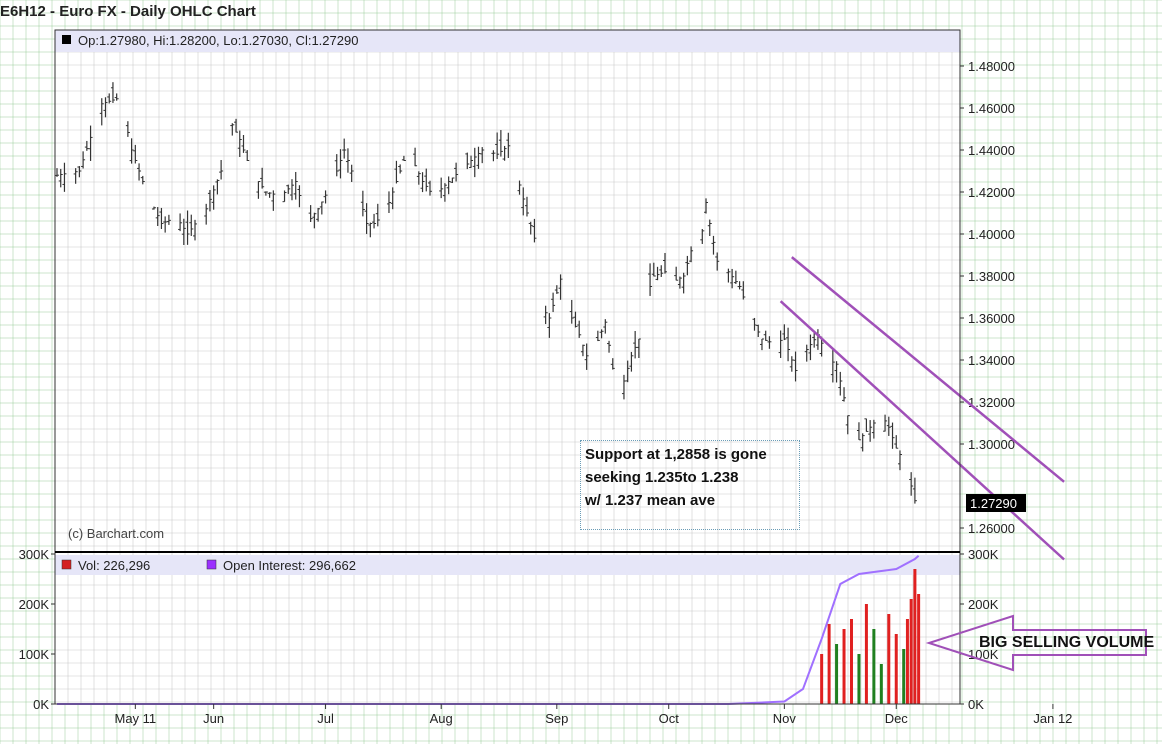  Describe the element at coordinates (991, 192) in the screenshot. I see `price-tick-label: 1.42000` at that location.